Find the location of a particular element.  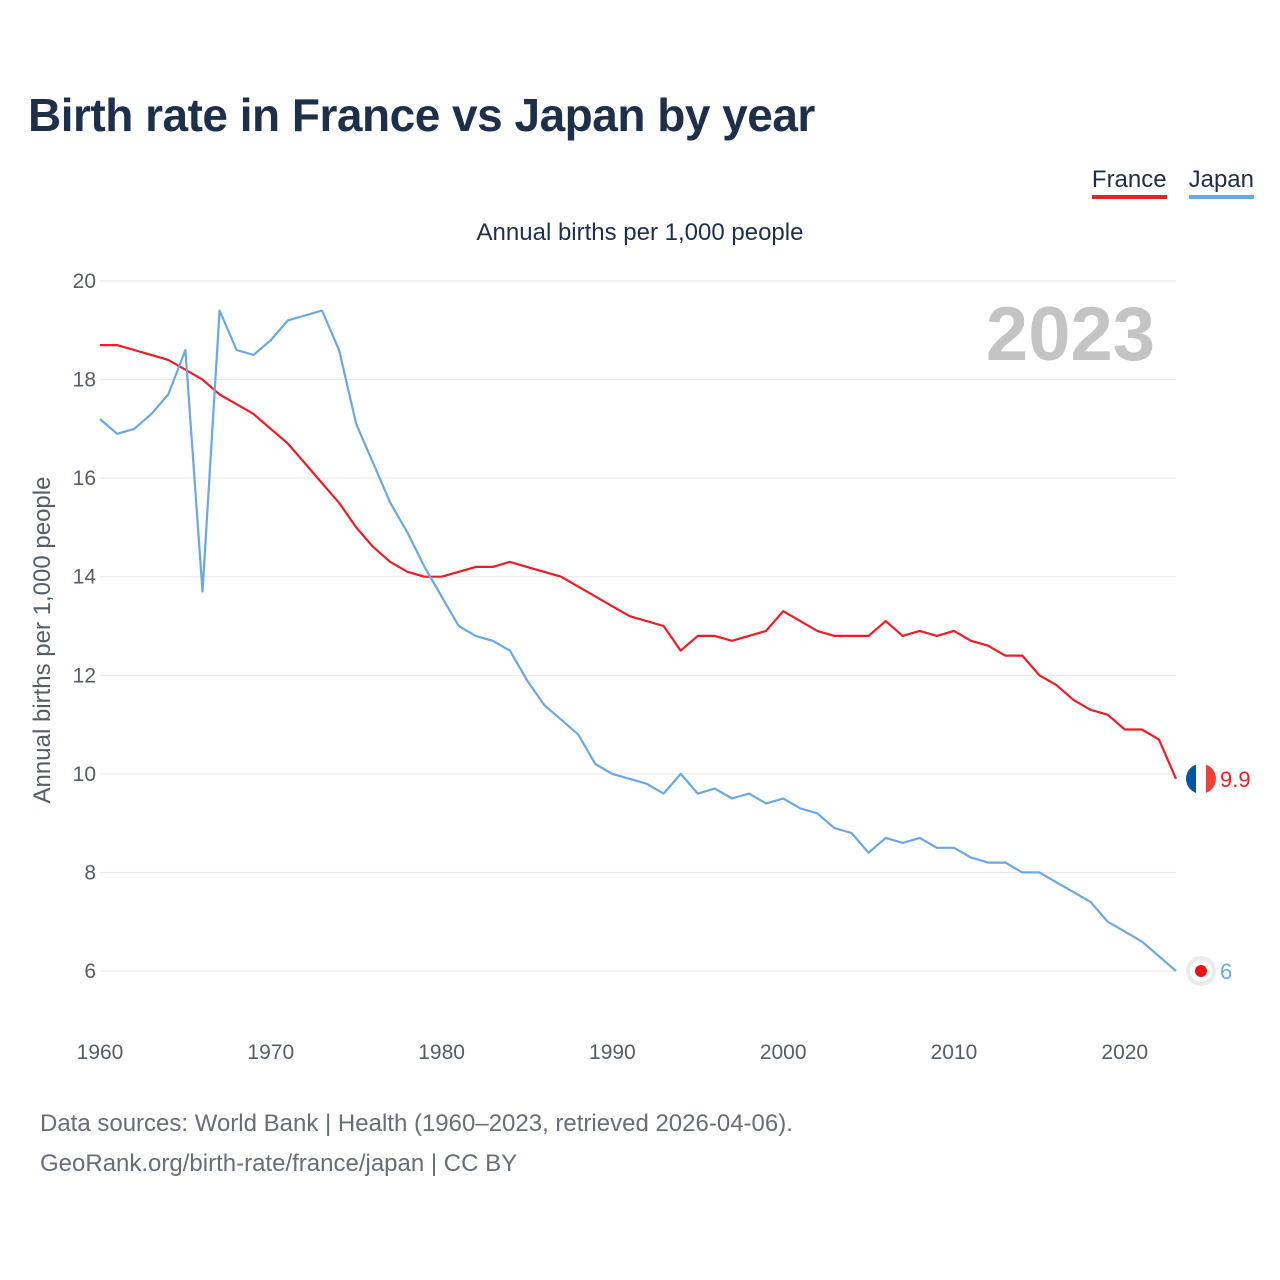

end-label-france: 9.9 is located at coordinates (1235, 779).